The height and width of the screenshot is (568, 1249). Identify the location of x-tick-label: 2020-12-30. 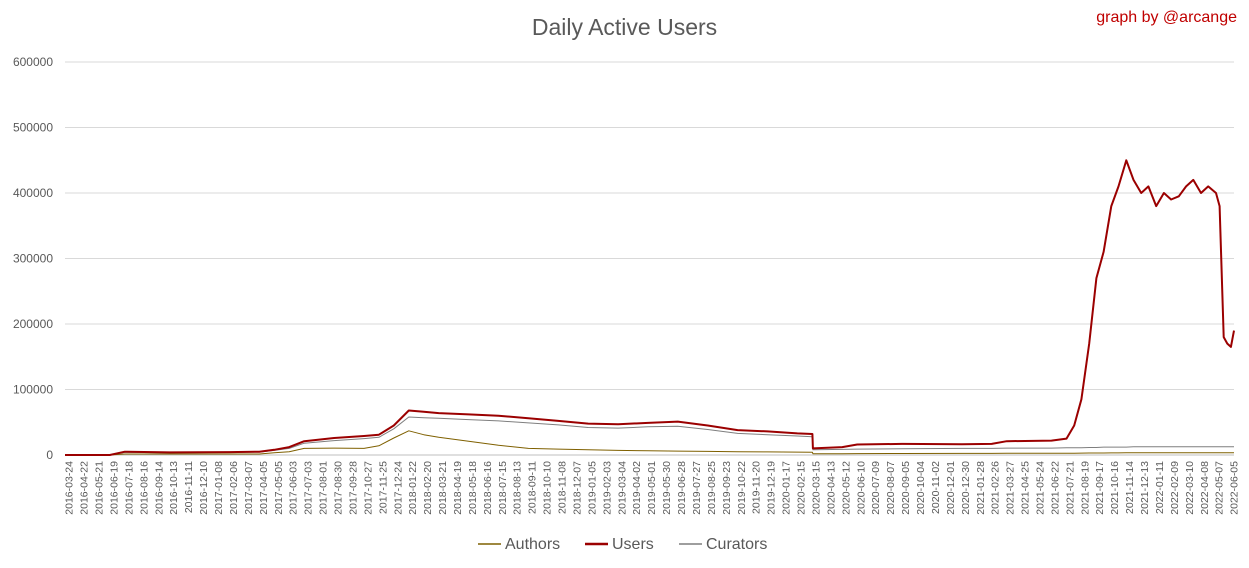
(966, 488).